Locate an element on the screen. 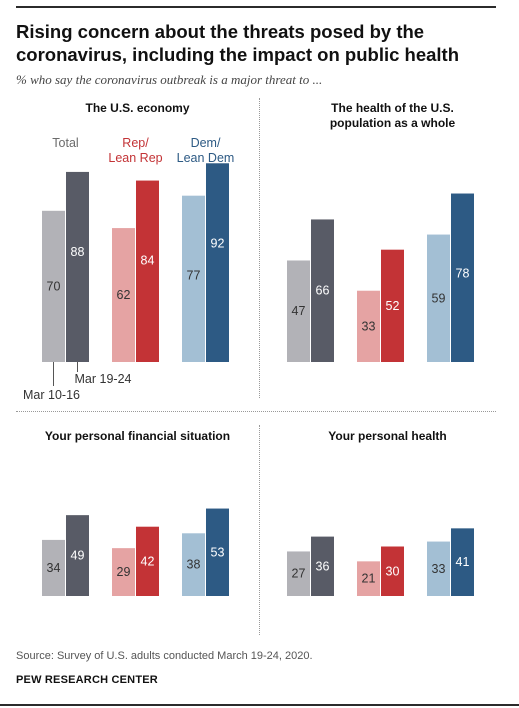 The image size is (519, 708). panel-title-financial: Your personal financial situation is located at coordinates (137, 436).